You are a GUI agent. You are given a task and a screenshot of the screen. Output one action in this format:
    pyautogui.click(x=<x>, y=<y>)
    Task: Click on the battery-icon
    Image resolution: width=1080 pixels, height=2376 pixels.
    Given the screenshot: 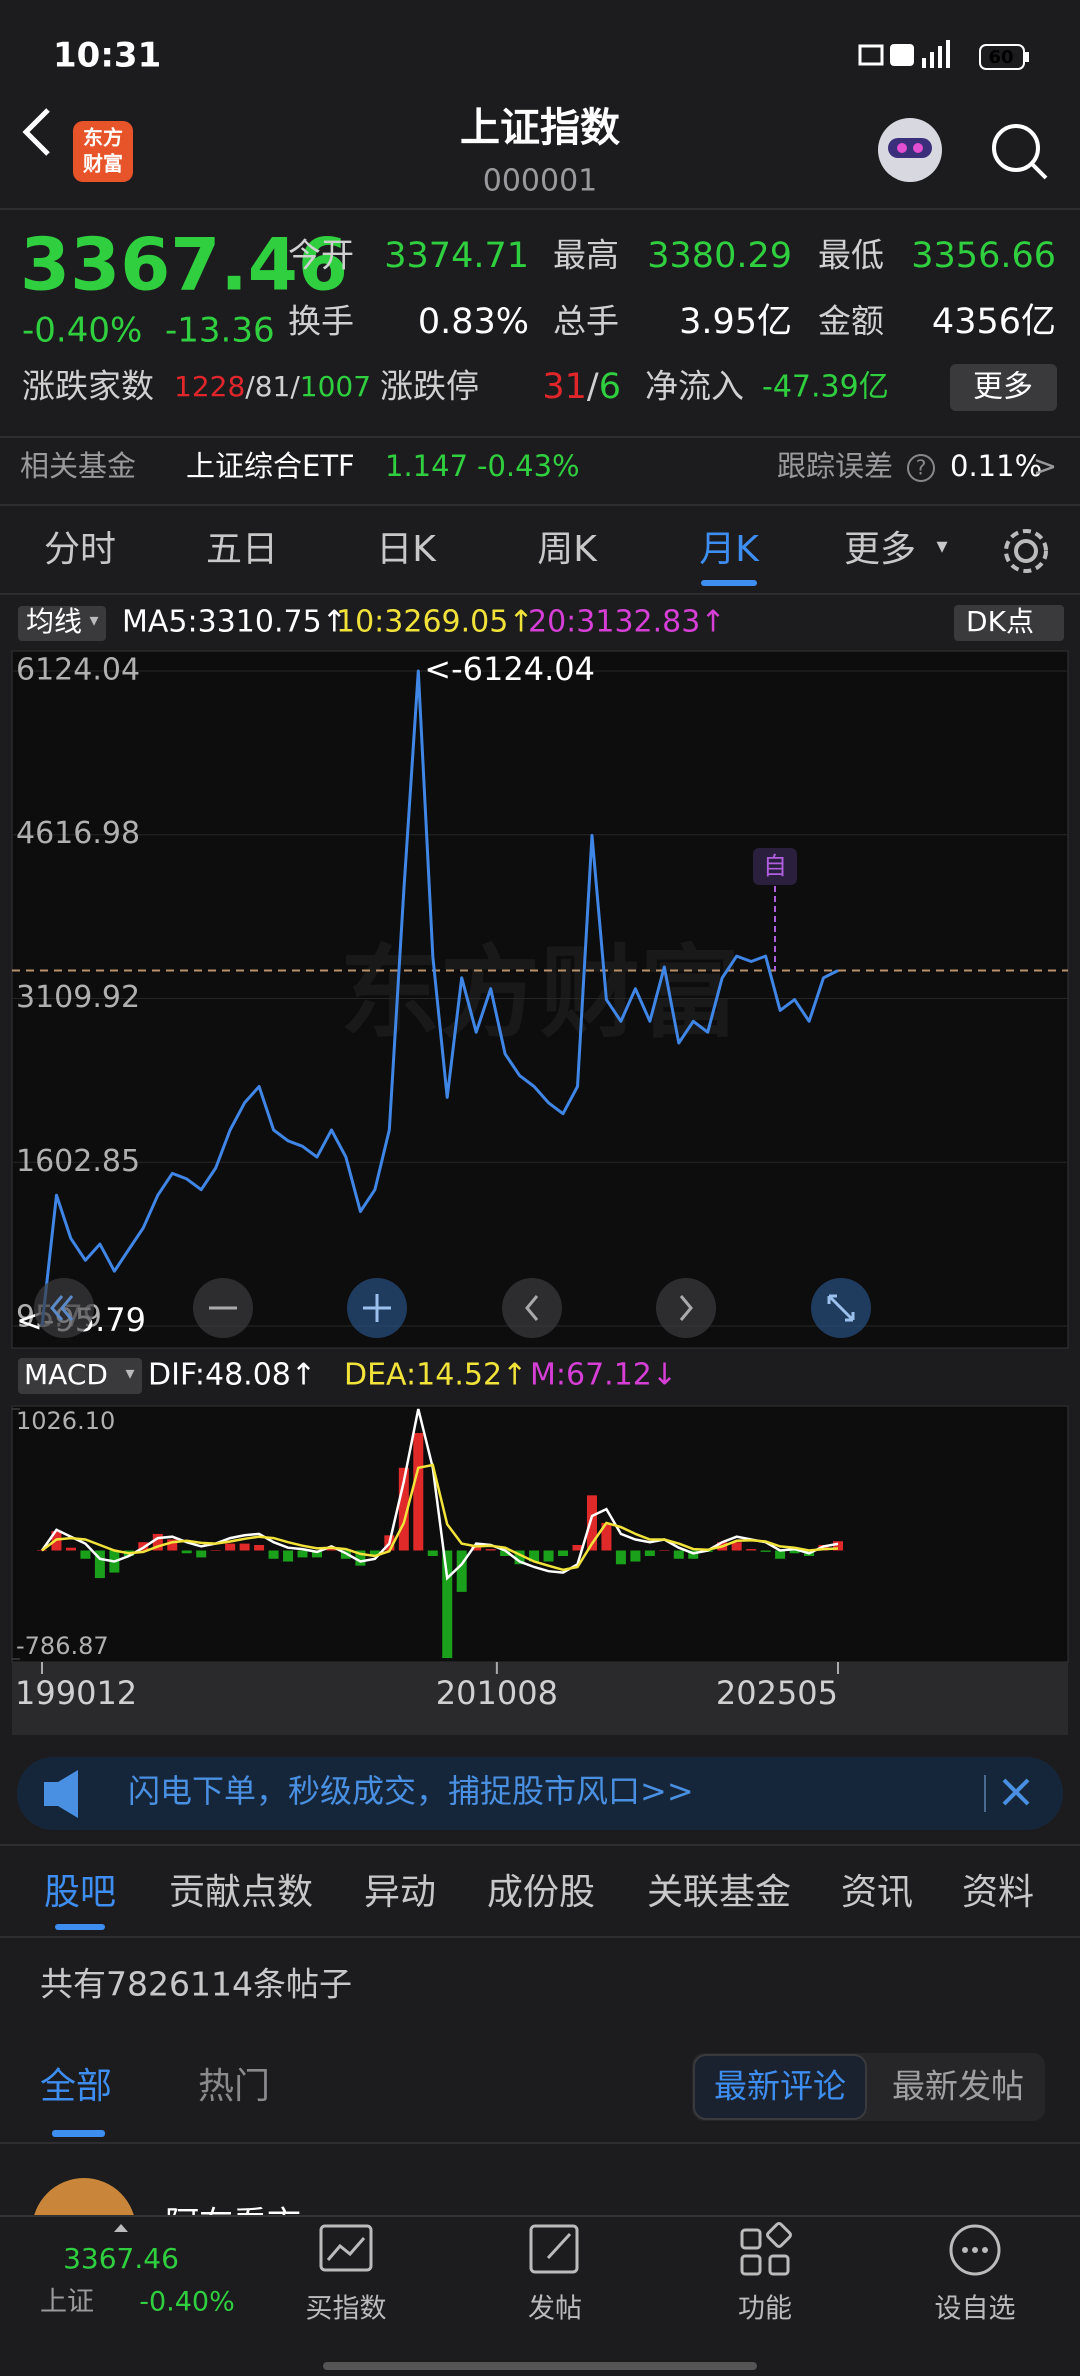 What is the action you would take?
    pyautogui.click(x=1002, y=57)
    